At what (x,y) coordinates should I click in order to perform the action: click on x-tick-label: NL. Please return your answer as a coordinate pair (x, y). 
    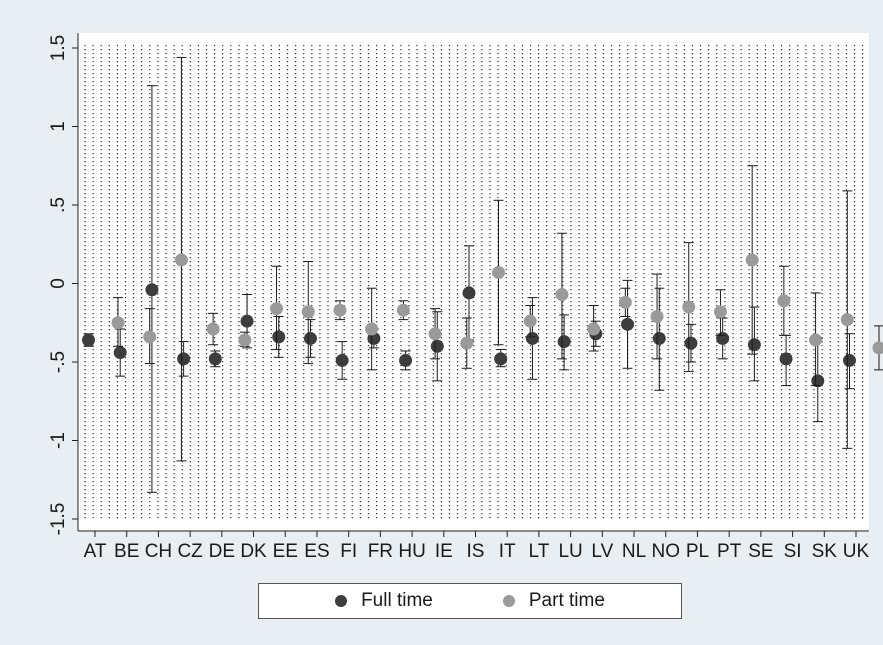
    Looking at the image, I should click on (634, 551).